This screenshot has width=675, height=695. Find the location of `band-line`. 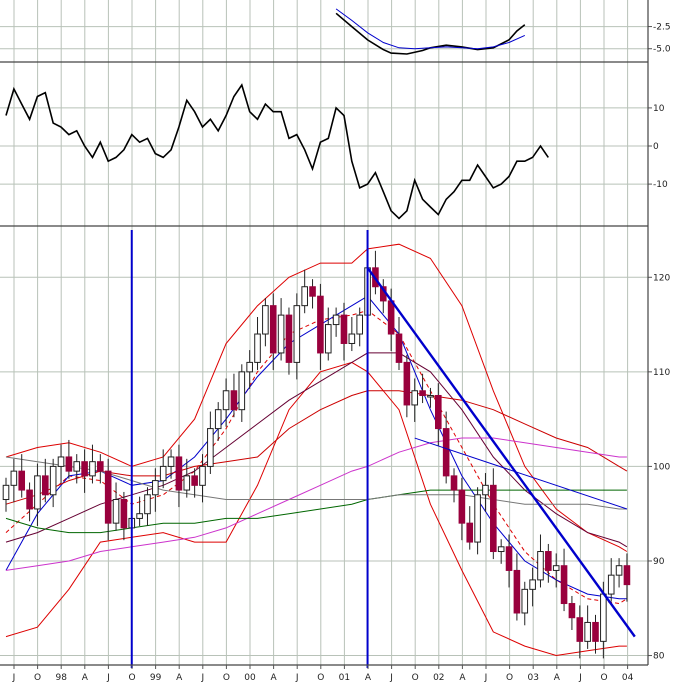

band-line is located at coordinates (316, 483).